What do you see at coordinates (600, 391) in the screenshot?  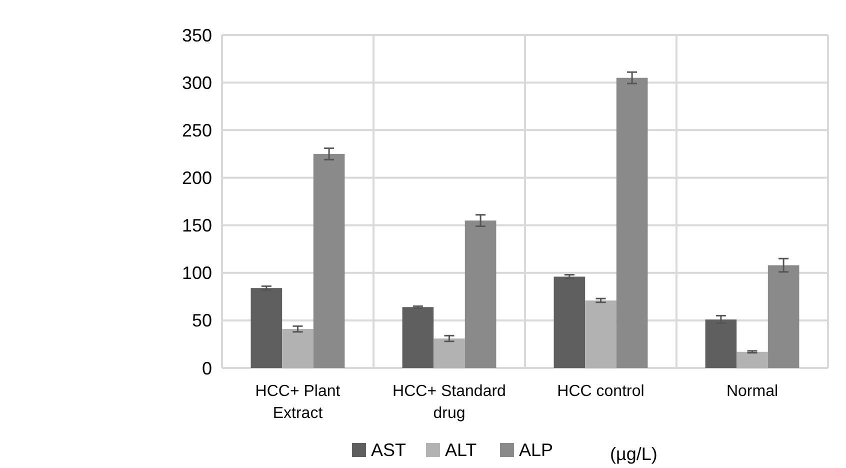 I see `x-tick-label: HCC control` at bounding box center [600, 391].